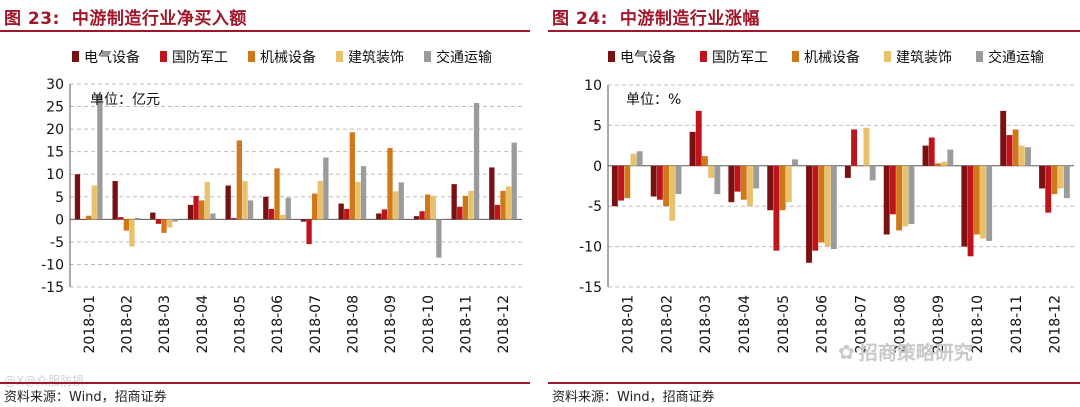 This screenshot has height=407, width=1080. What do you see at coordinates (265, 31) in the screenshot?
I see `title-divider` at bounding box center [265, 31].